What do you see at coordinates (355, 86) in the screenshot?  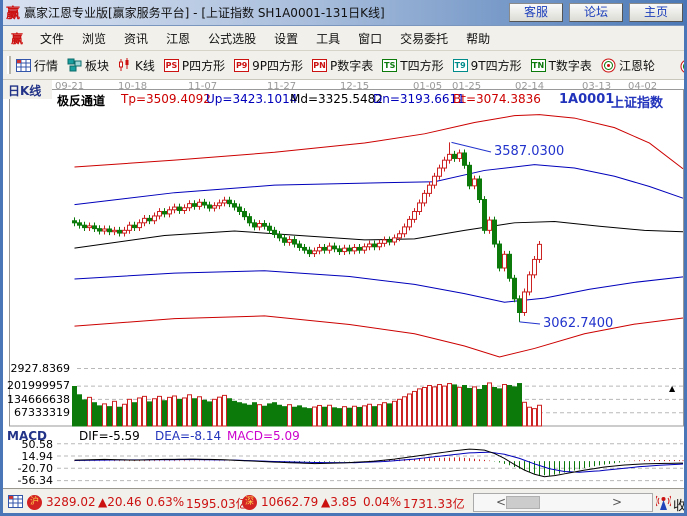 I see `x-axis-date: 12-15` at bounding box center [355, 86].